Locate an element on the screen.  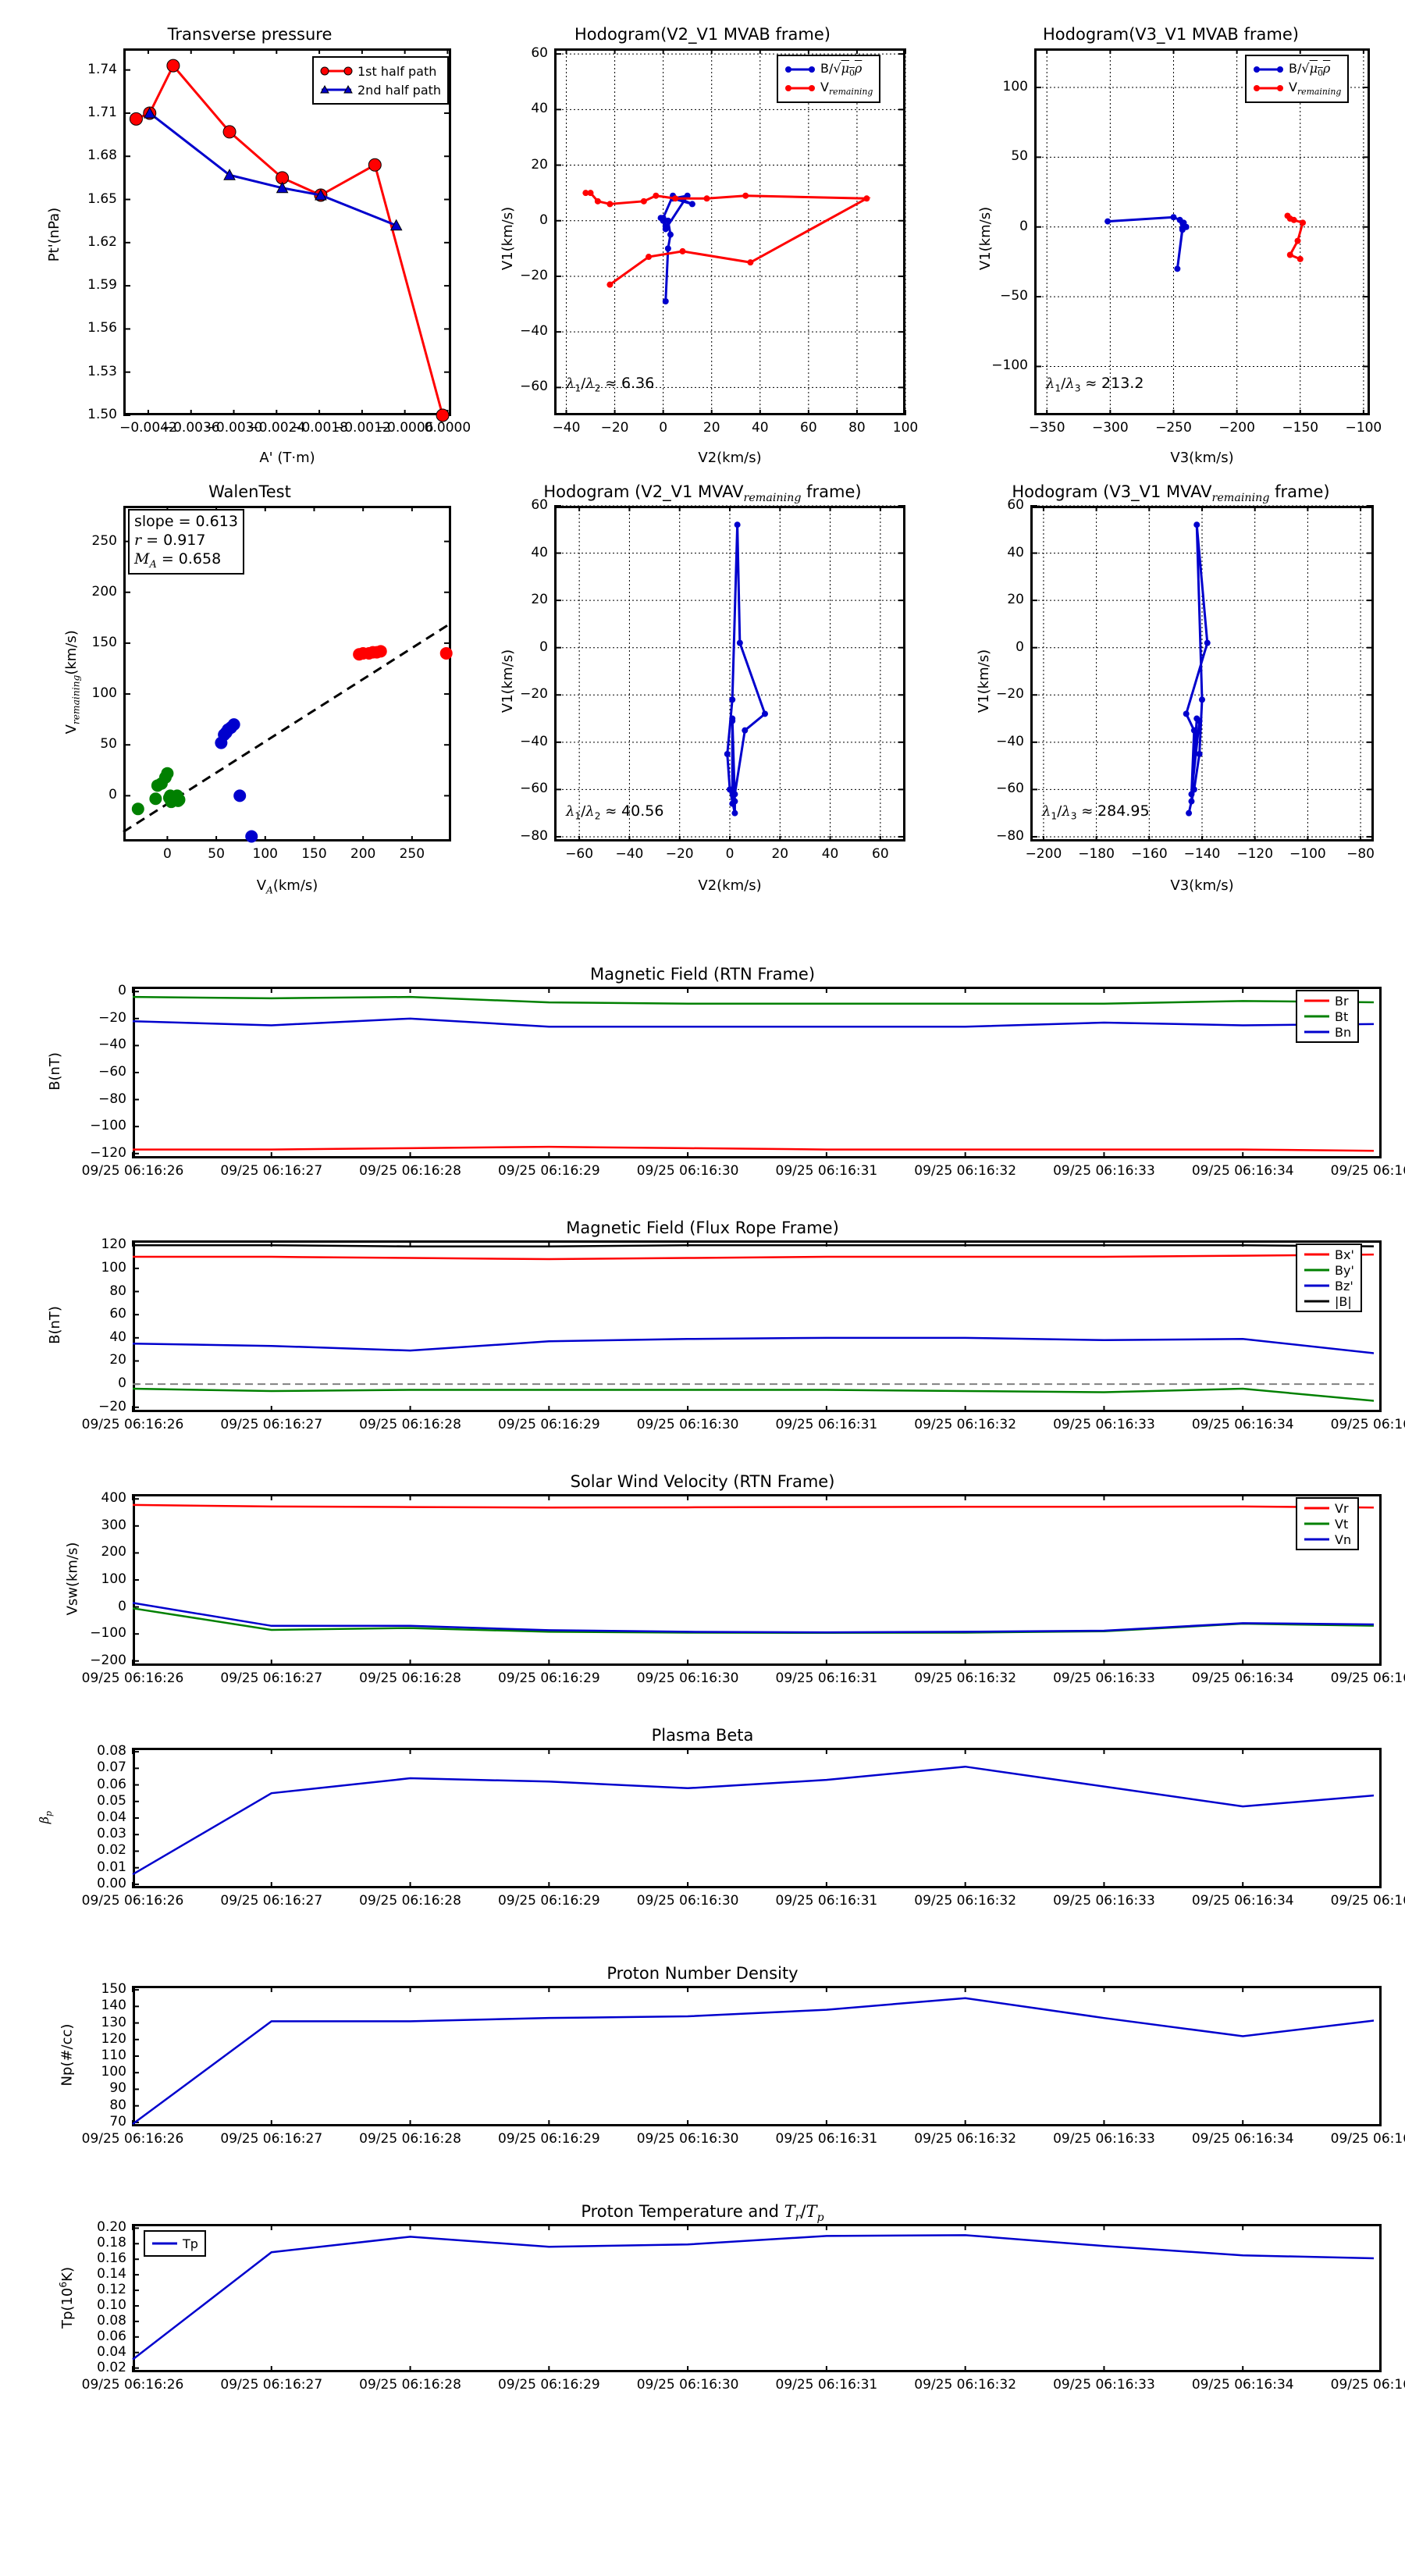
x-tick-label: 0 is located at coordinates (167, 854).